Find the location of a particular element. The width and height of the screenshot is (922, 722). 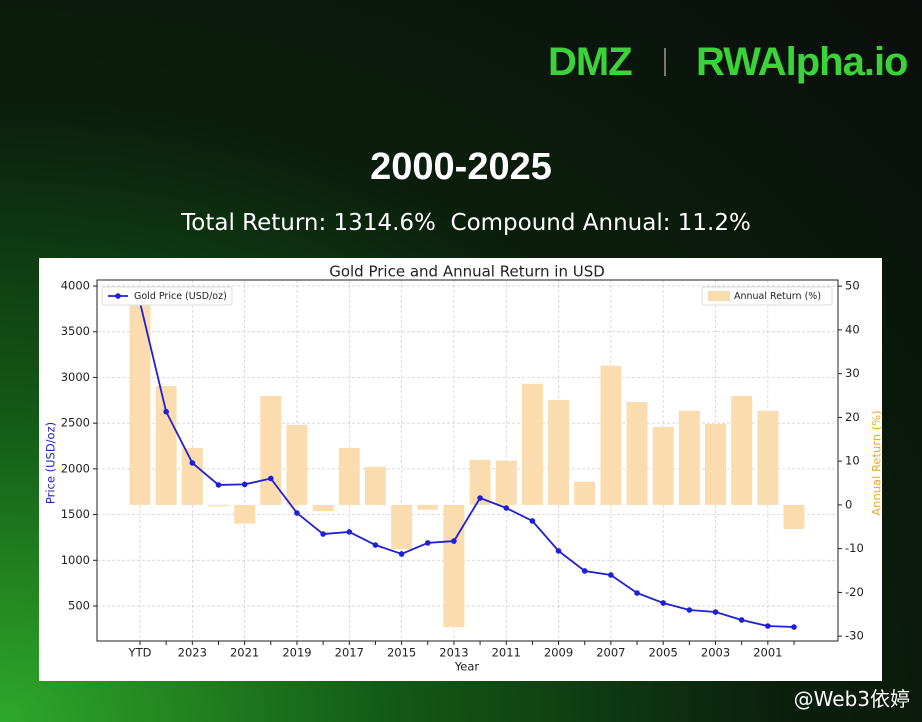

y-tick-label: 2000 is located at coordinates (75, 468).